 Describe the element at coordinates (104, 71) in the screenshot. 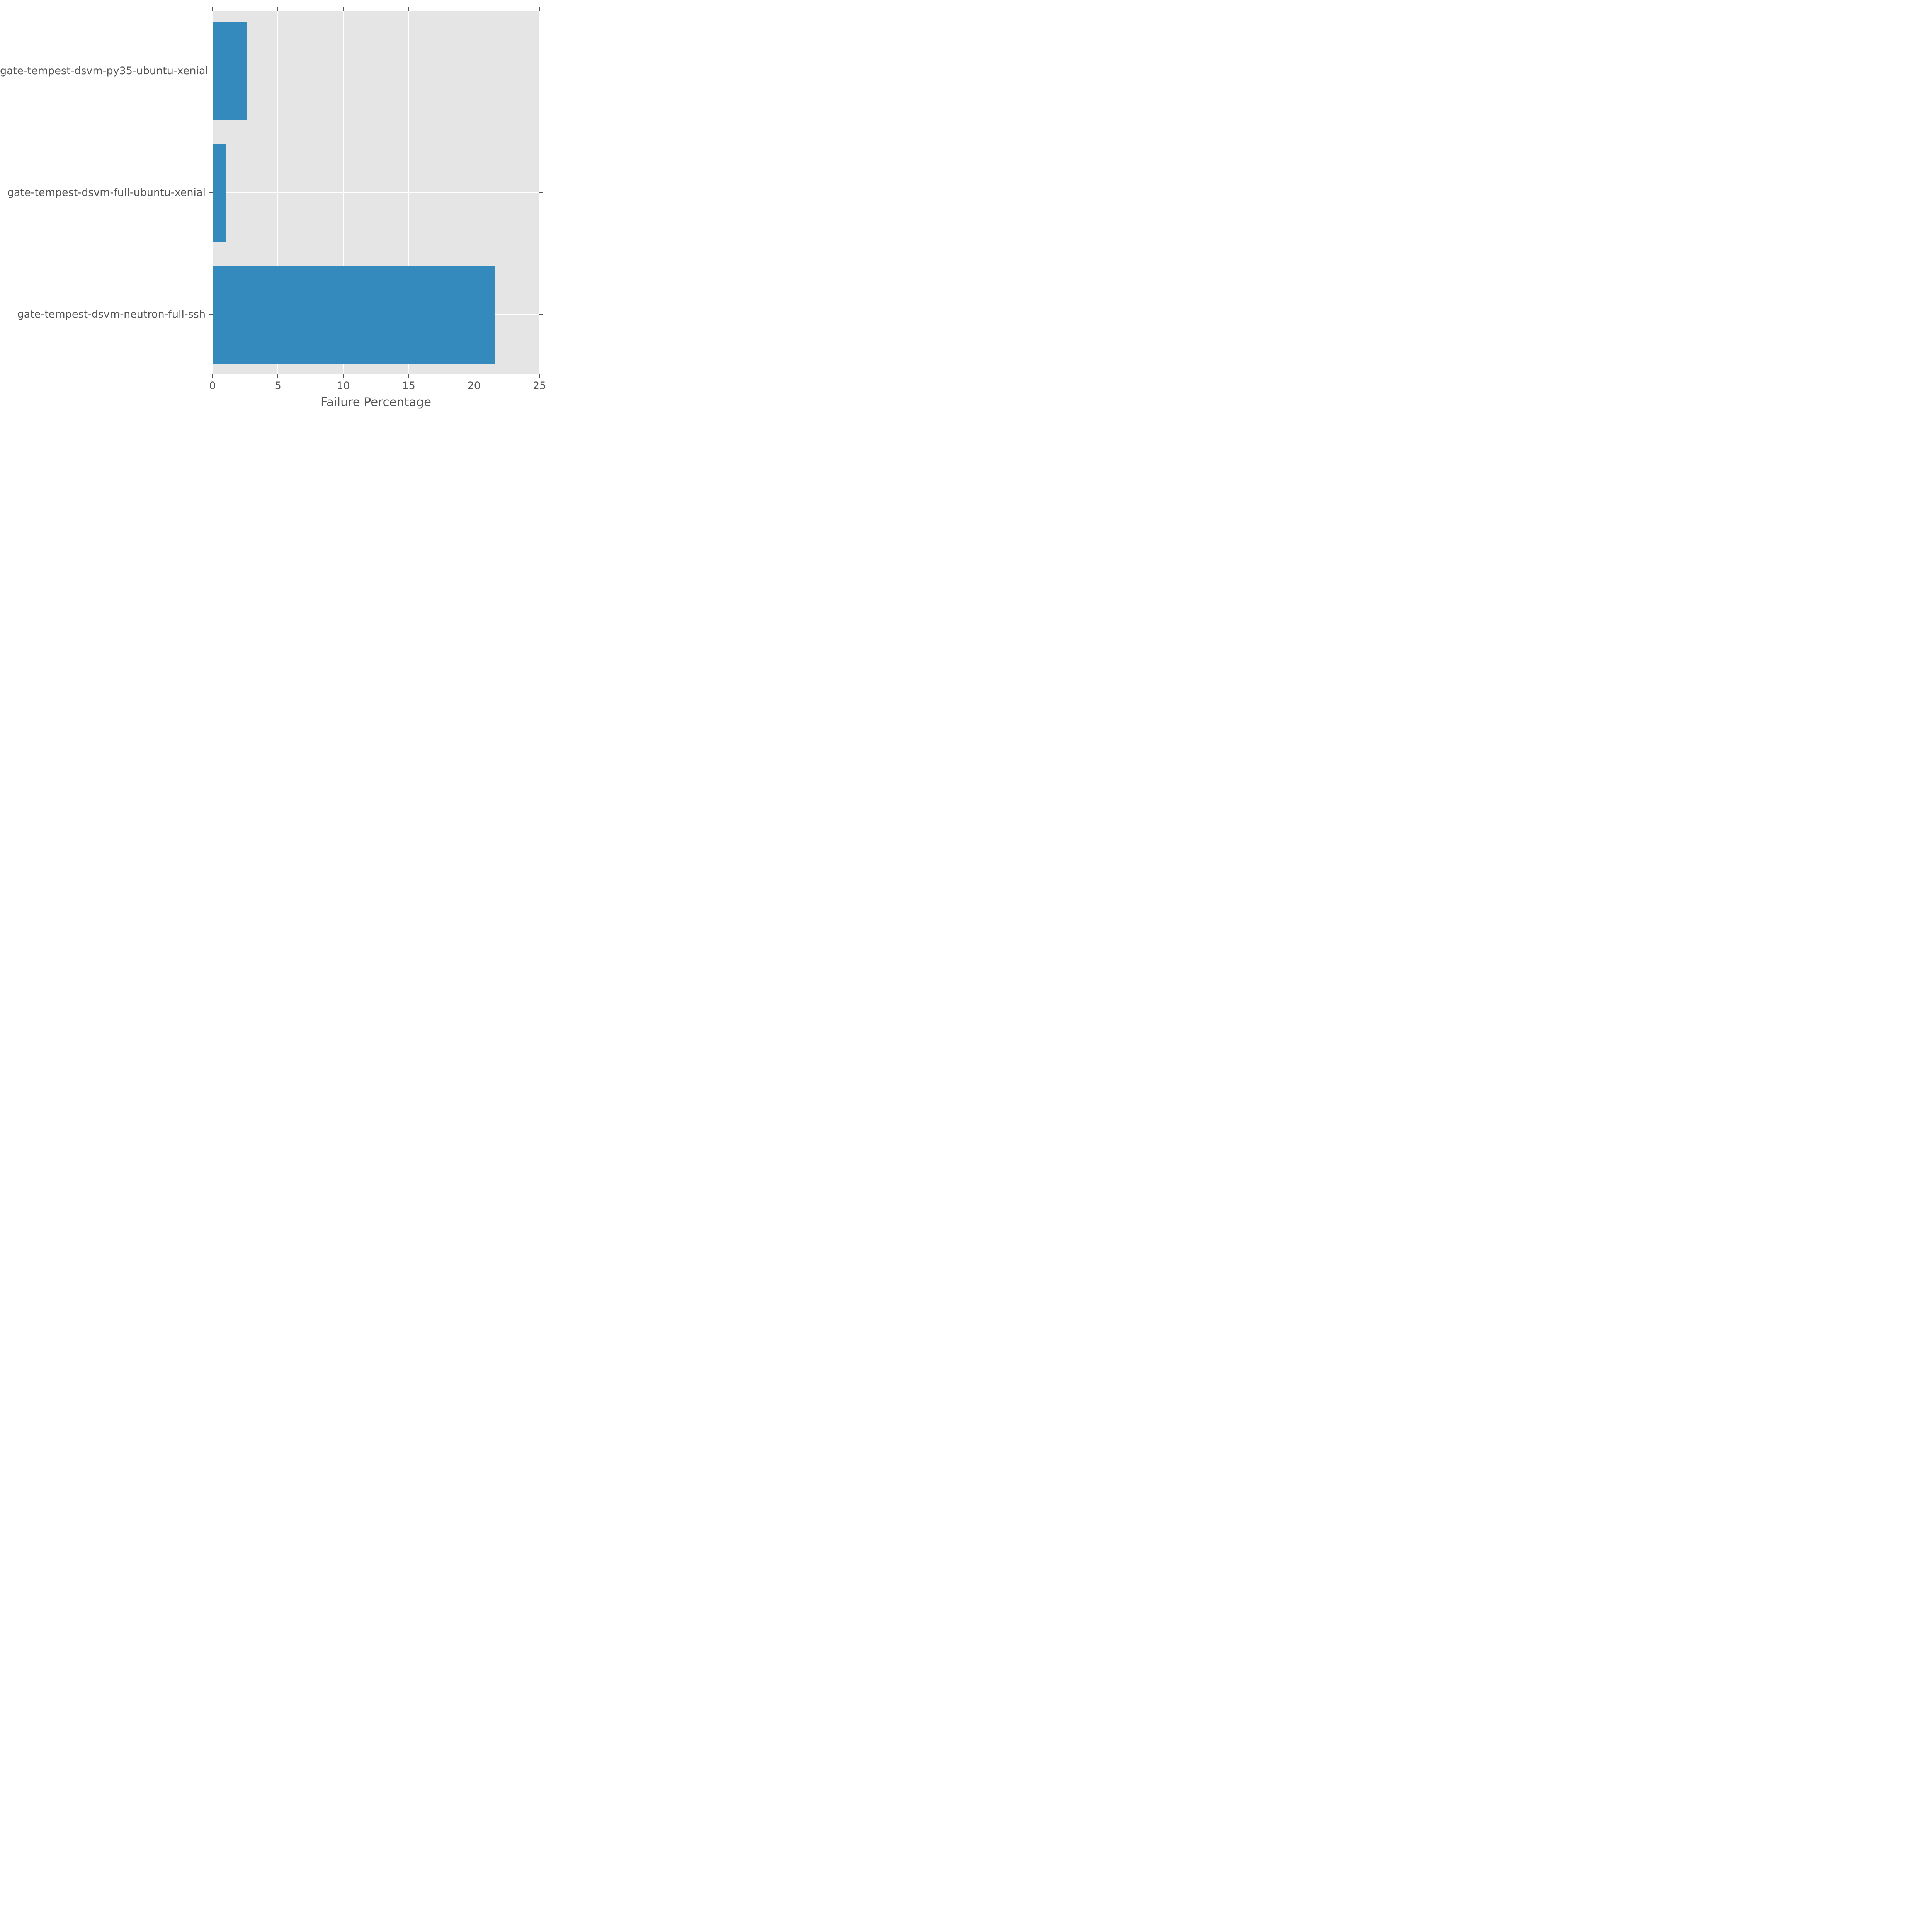

I see `y-tick-label: gate-tempest-dsvm-py35-ubuntu-xenial` at that location.